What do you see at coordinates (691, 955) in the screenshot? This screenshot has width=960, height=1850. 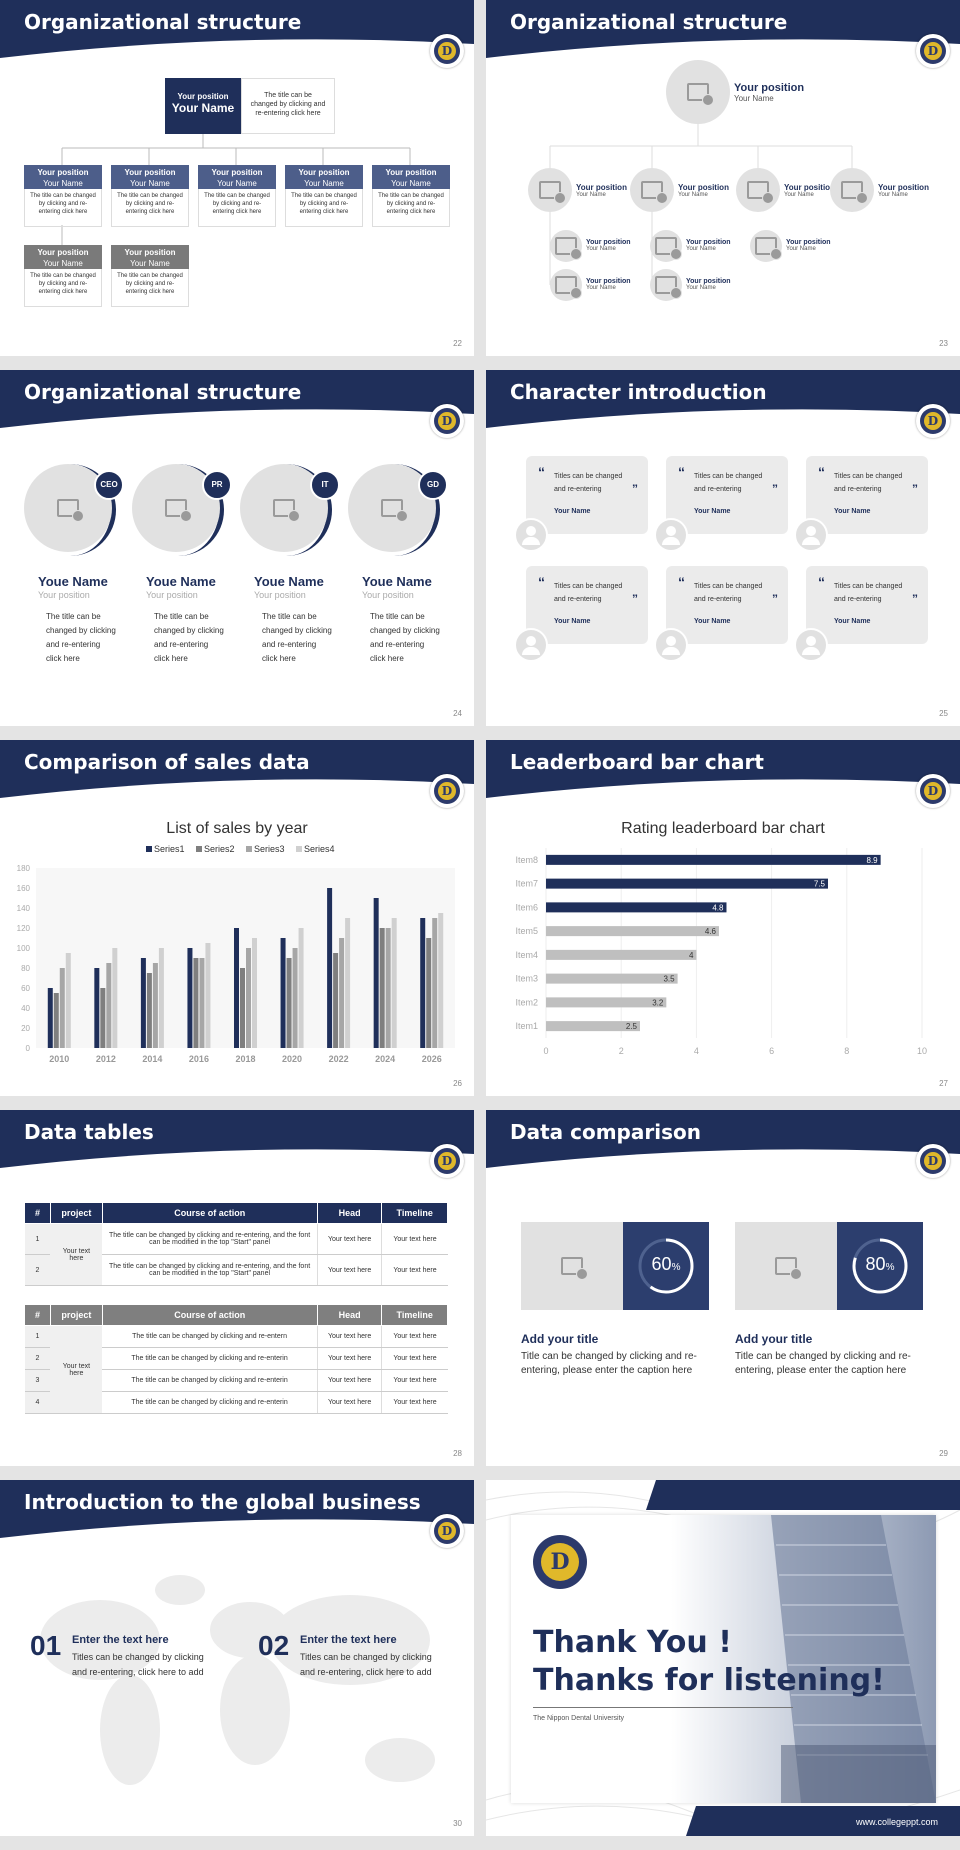 I see `data-label: 4` at bounding box center [691, 955].